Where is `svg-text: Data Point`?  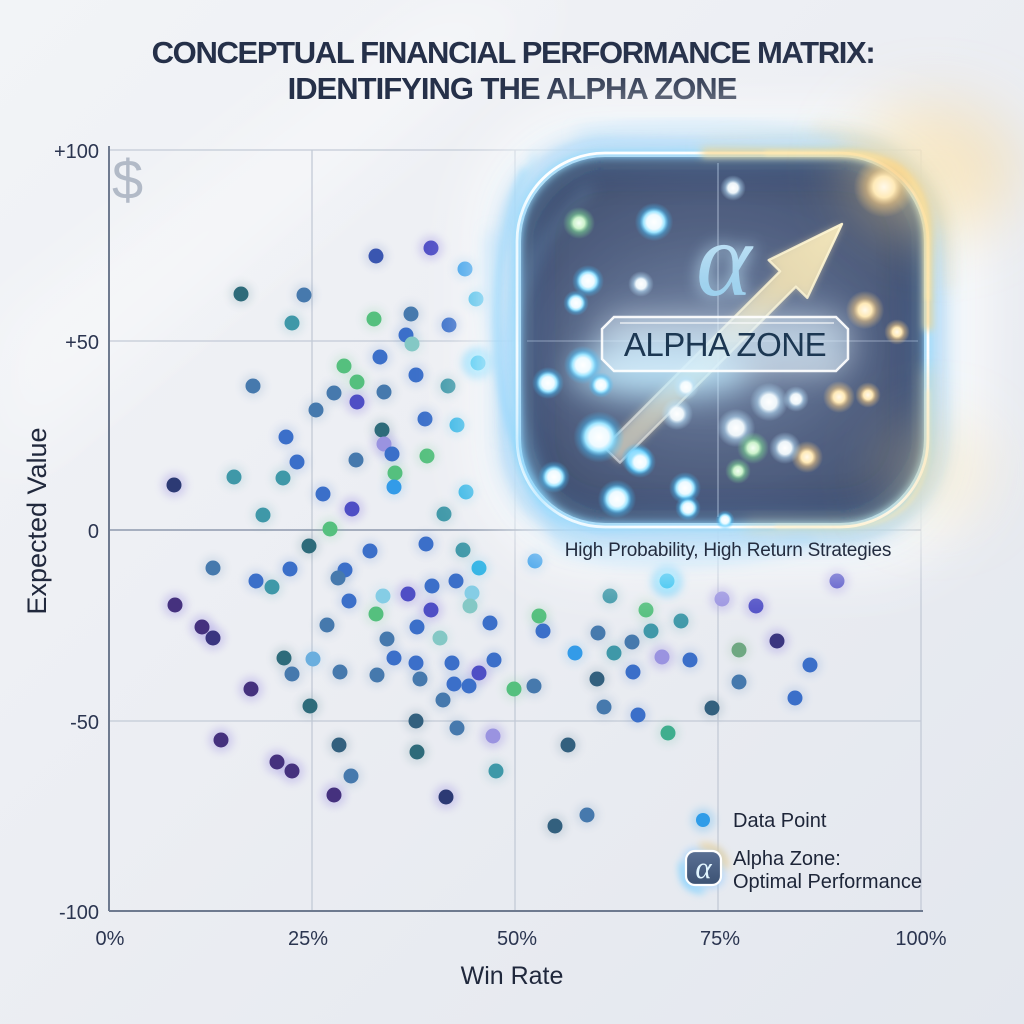 svg-text: Data Point is located at coordinates (780, 821).